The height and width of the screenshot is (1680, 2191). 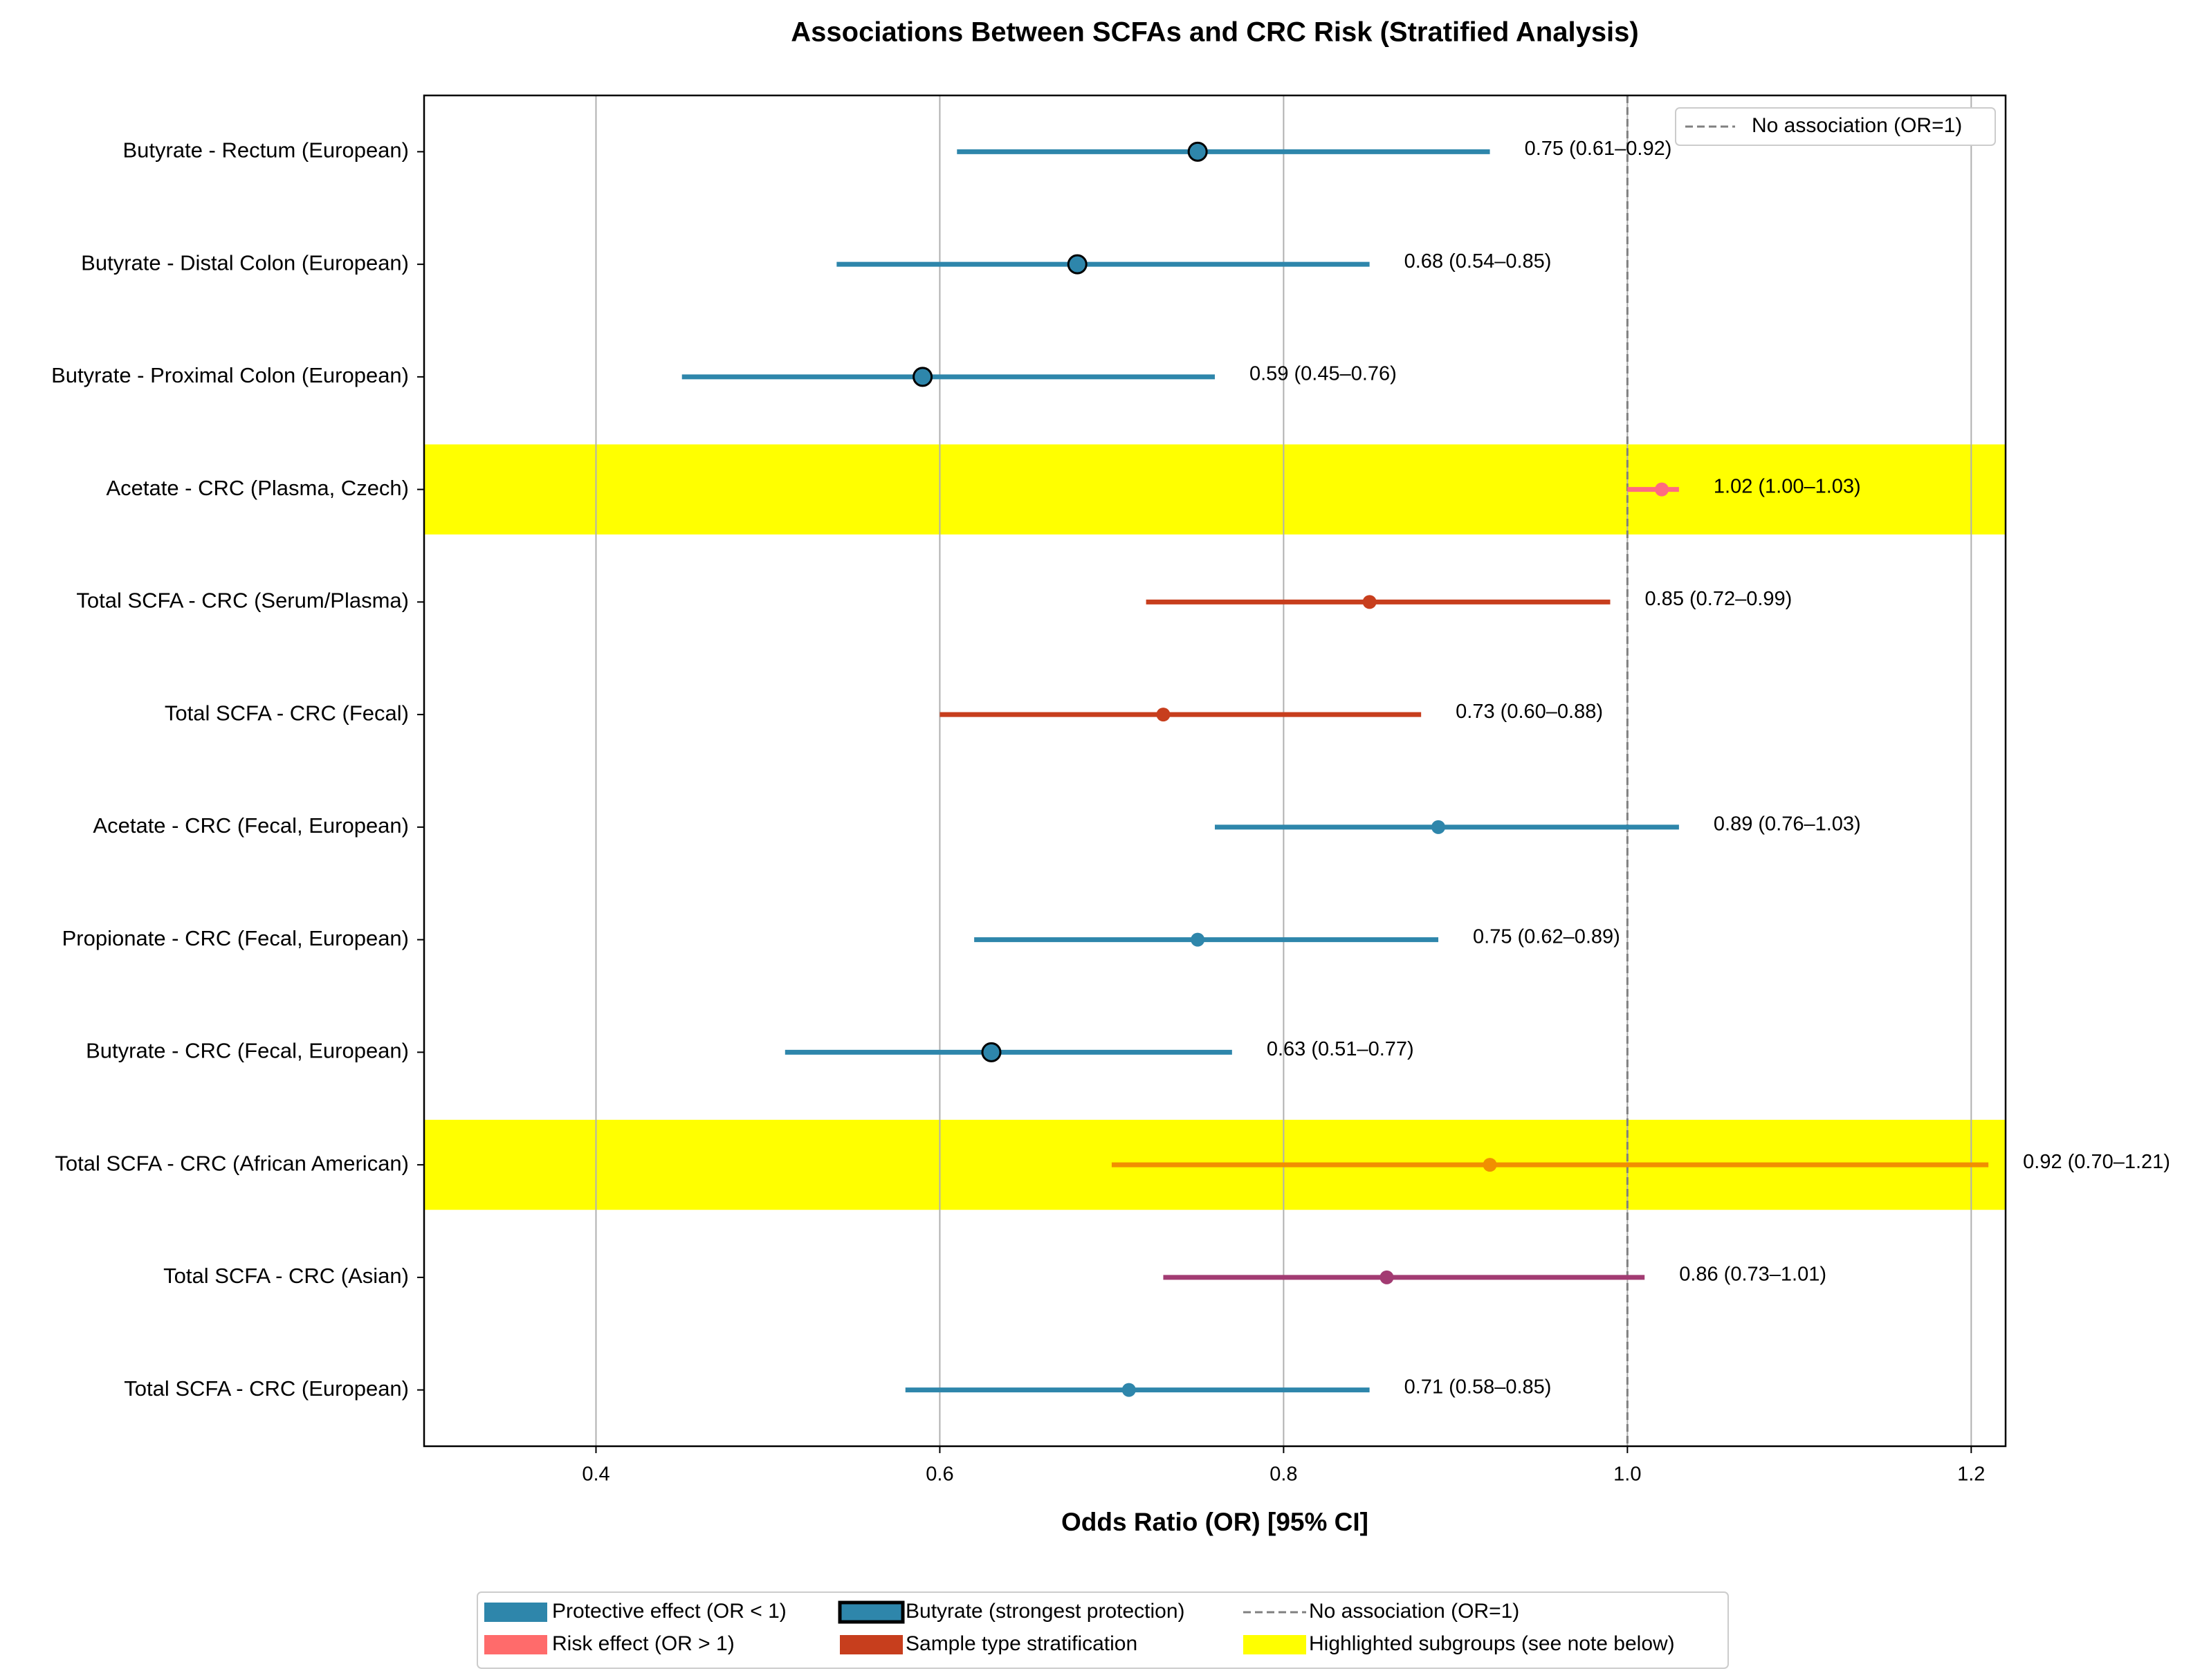 I want to click on x-tick-label: 1.2, so click(x=1971, y=1475).